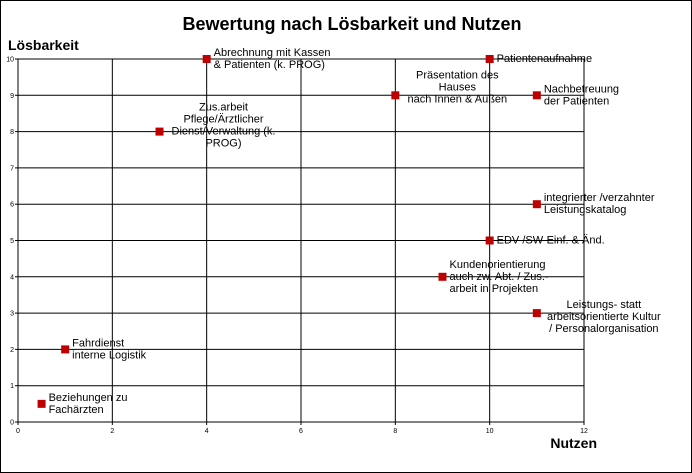 The image size is (692, 473). I want to click on y-tick-label: 7, so click(12, 168).